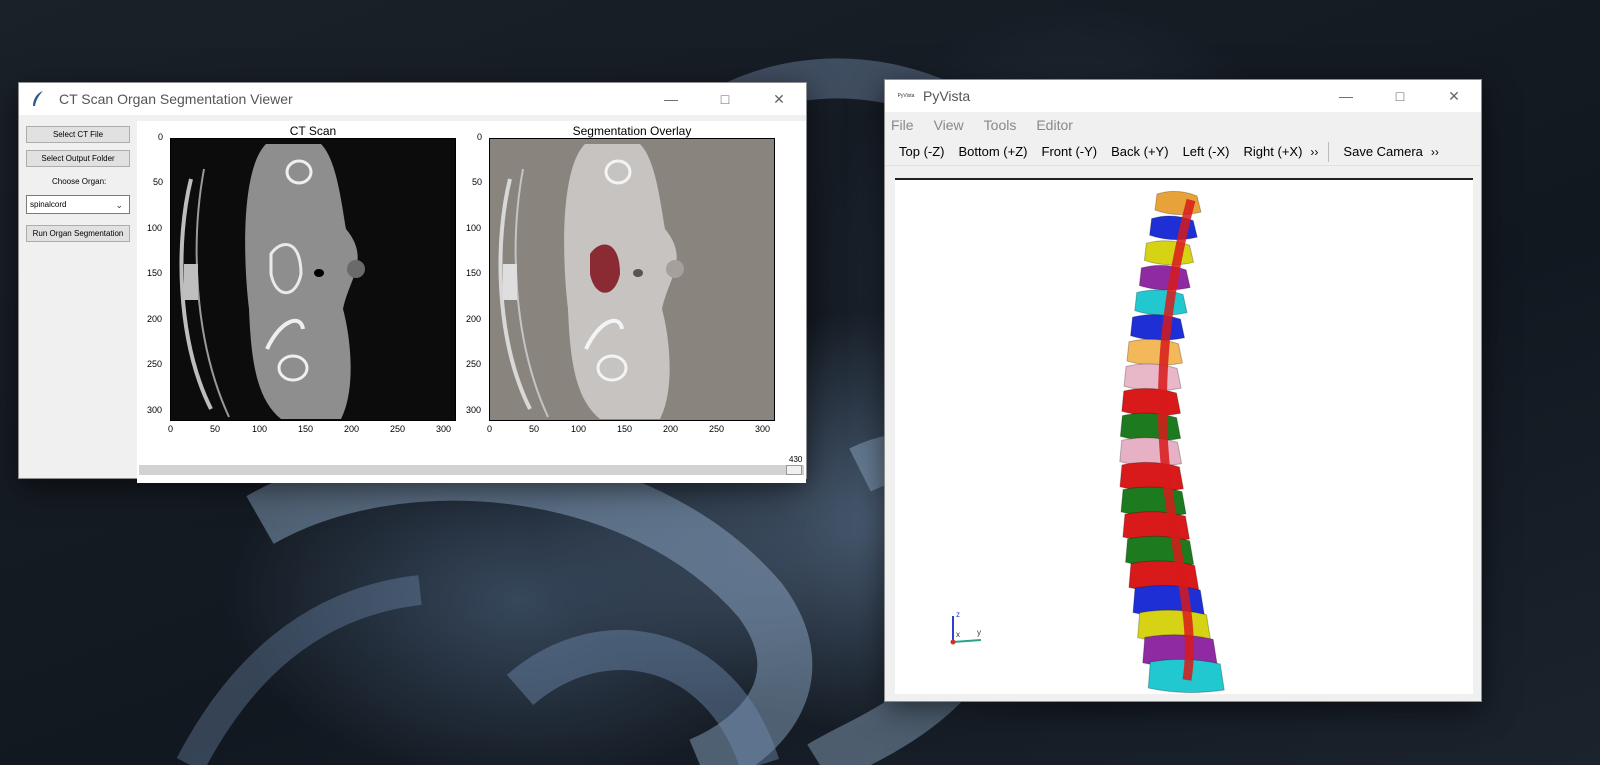 The width and height of the screenshot is (1600, 765). Describe the element at coordinates (922, 151) in the screenshot. I see `view-top-button: Top (-Z)` at that location.